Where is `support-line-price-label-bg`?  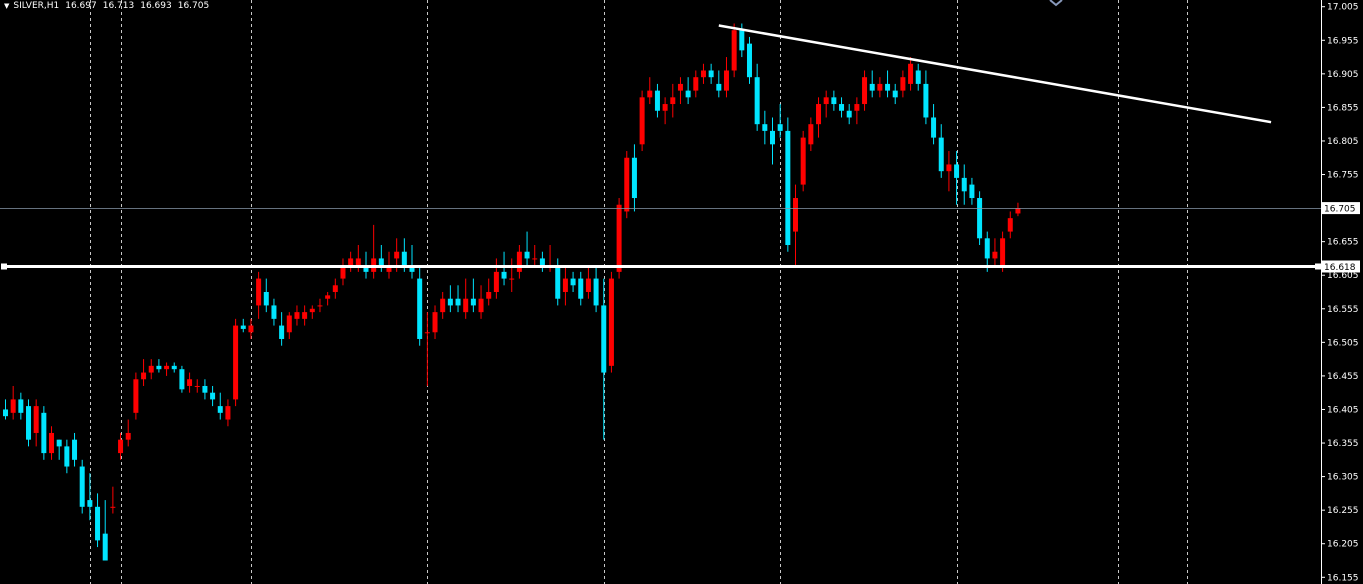 support-line-price-label-bg is located at coordinates (1341, 266).